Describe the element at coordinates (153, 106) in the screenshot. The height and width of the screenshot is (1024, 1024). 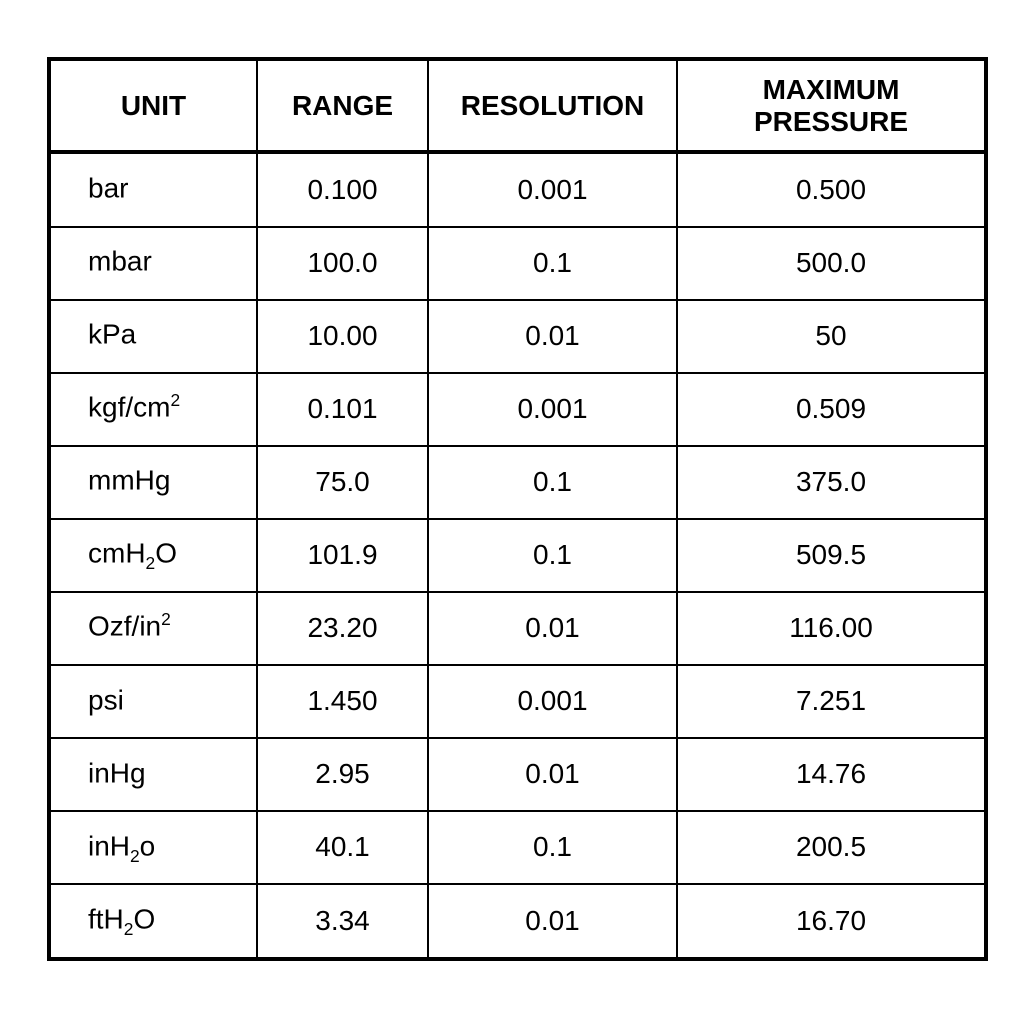
I see `header-unit: UNIT` at that location.